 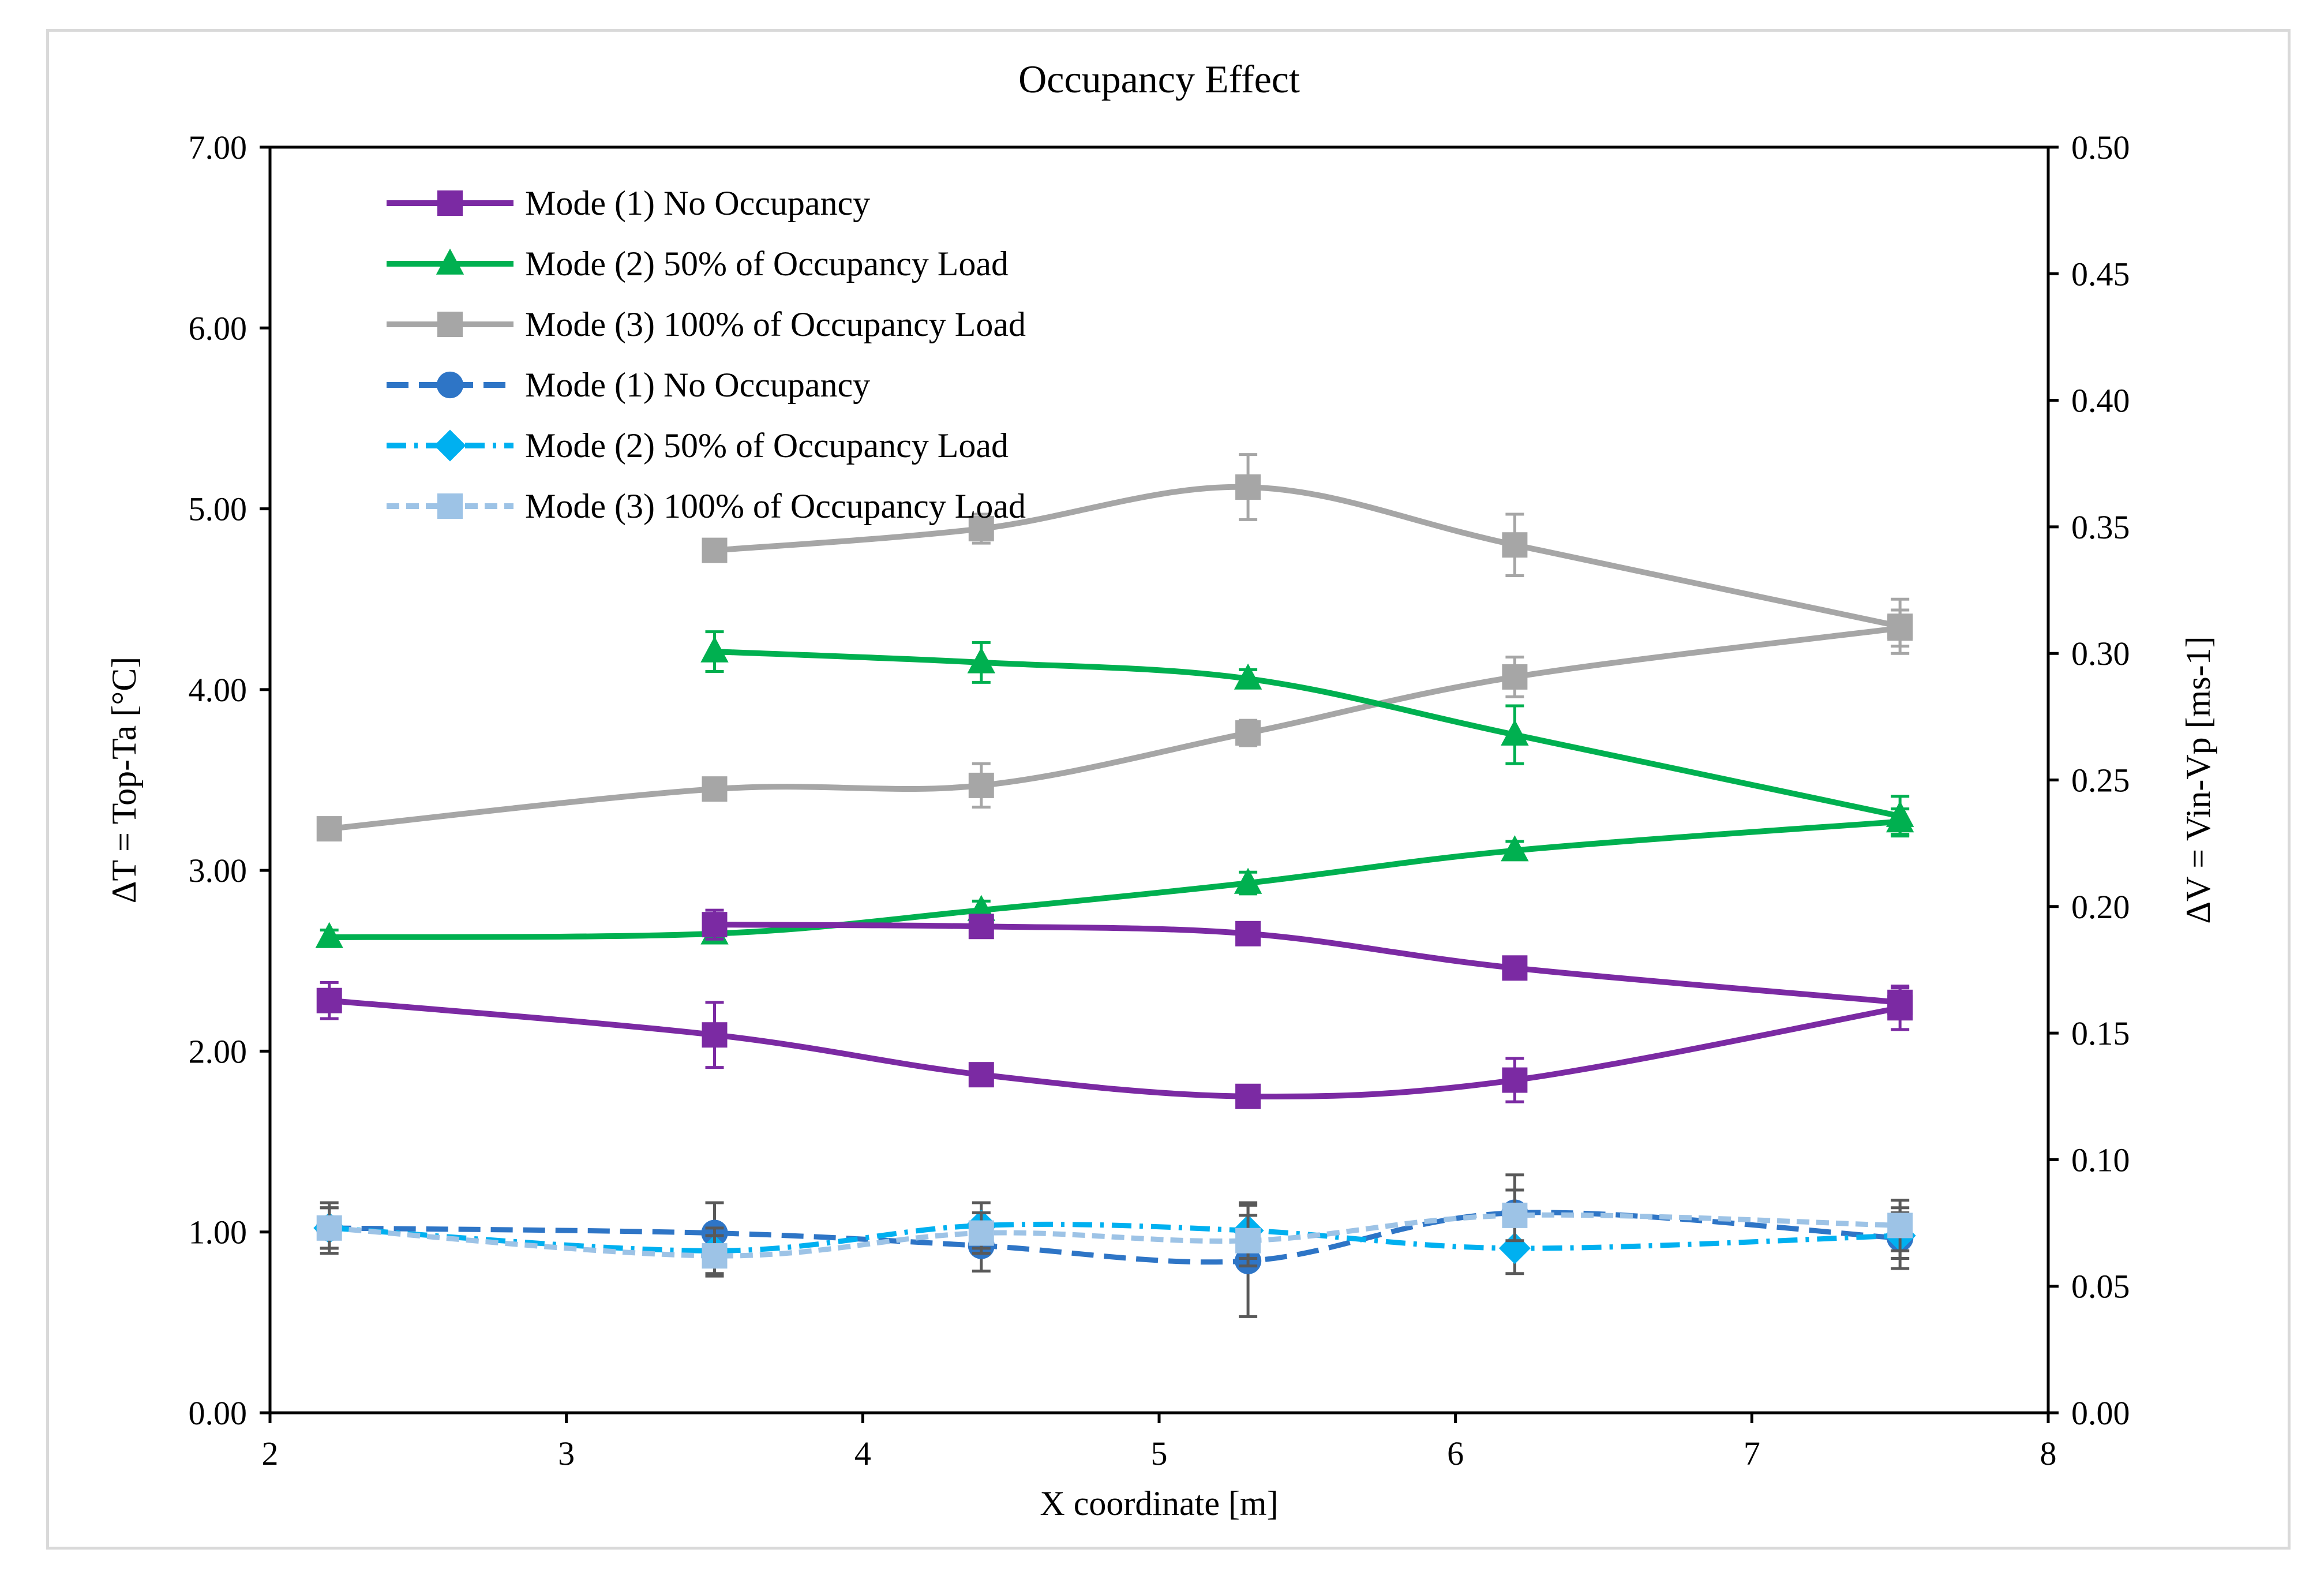 I want to click on legend-item-1: Mode (1) No Occupancy, so click(x=628, y=203).